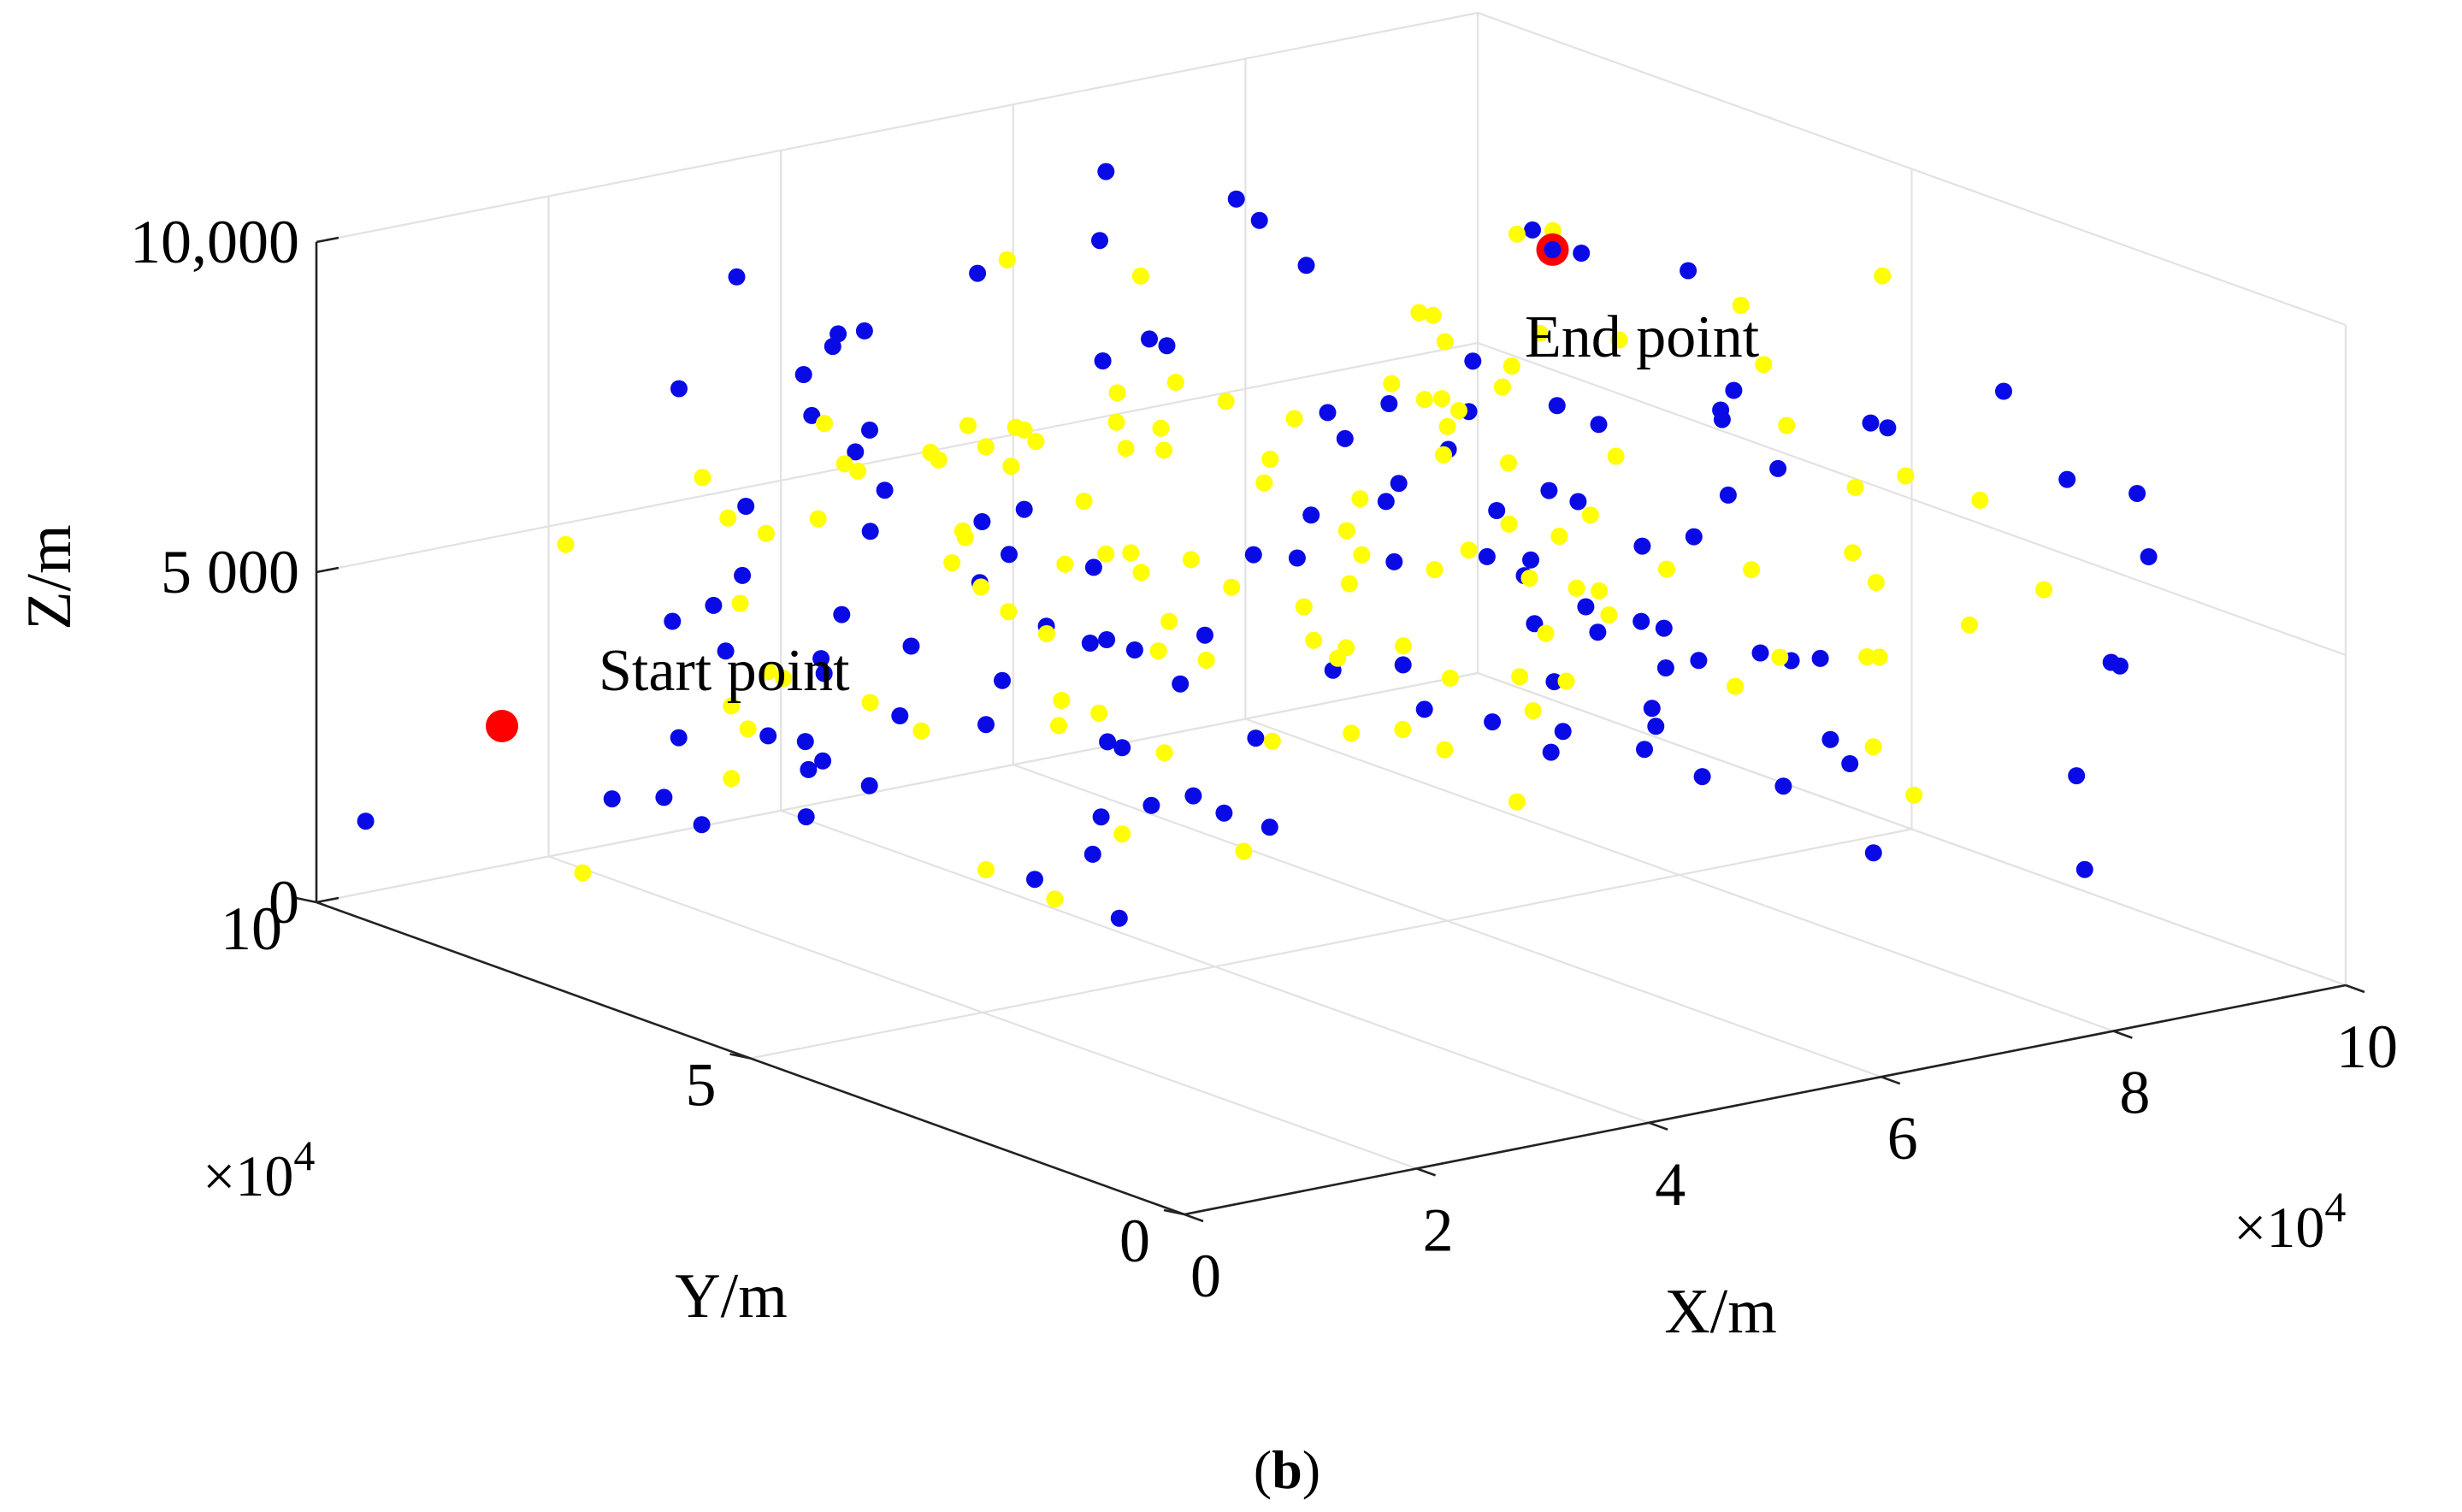 This screenshot has width=2462, height=1512. Describe the element at coordinates (731, 1296) in the screenshot. I see `y-axis-title: Y/m` at that location.